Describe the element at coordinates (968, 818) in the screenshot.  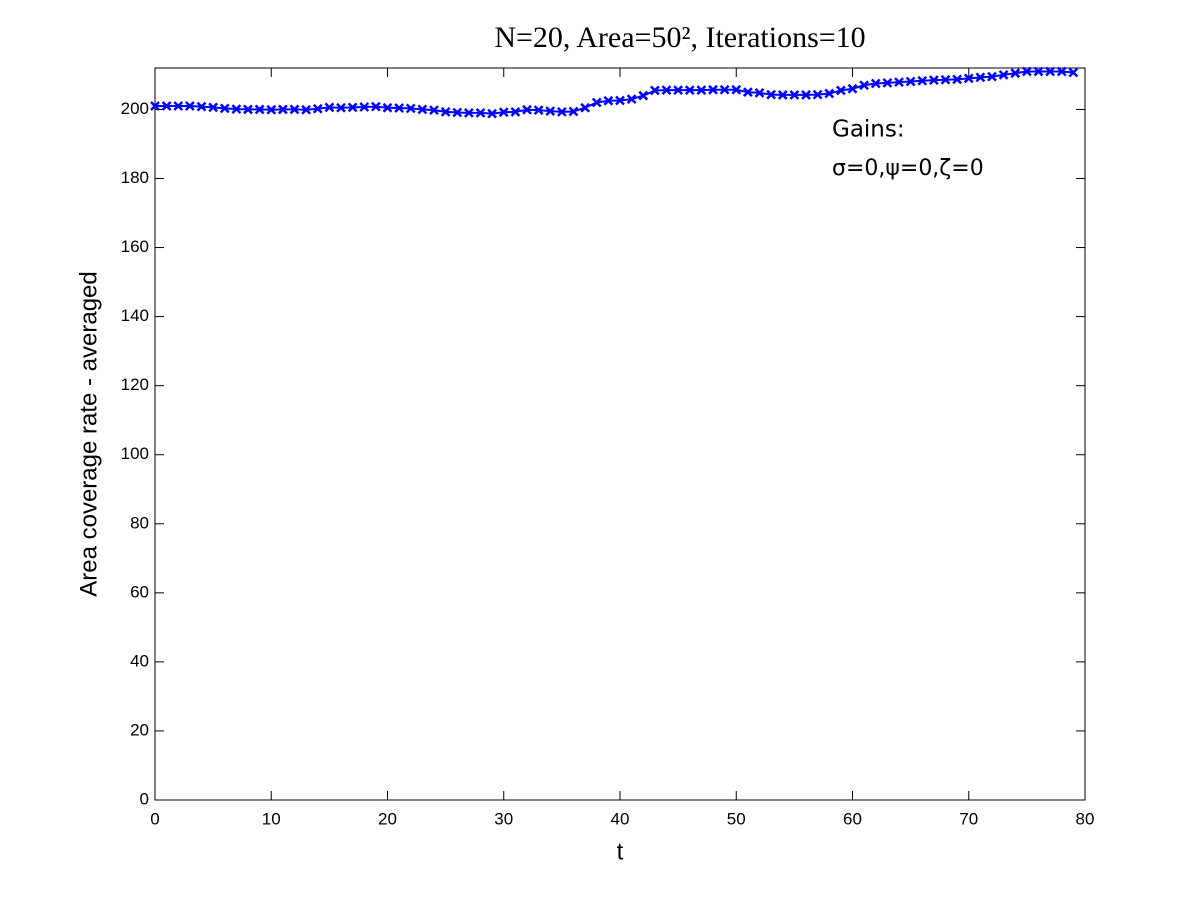
I see `x-tick-label: 70` at that location.